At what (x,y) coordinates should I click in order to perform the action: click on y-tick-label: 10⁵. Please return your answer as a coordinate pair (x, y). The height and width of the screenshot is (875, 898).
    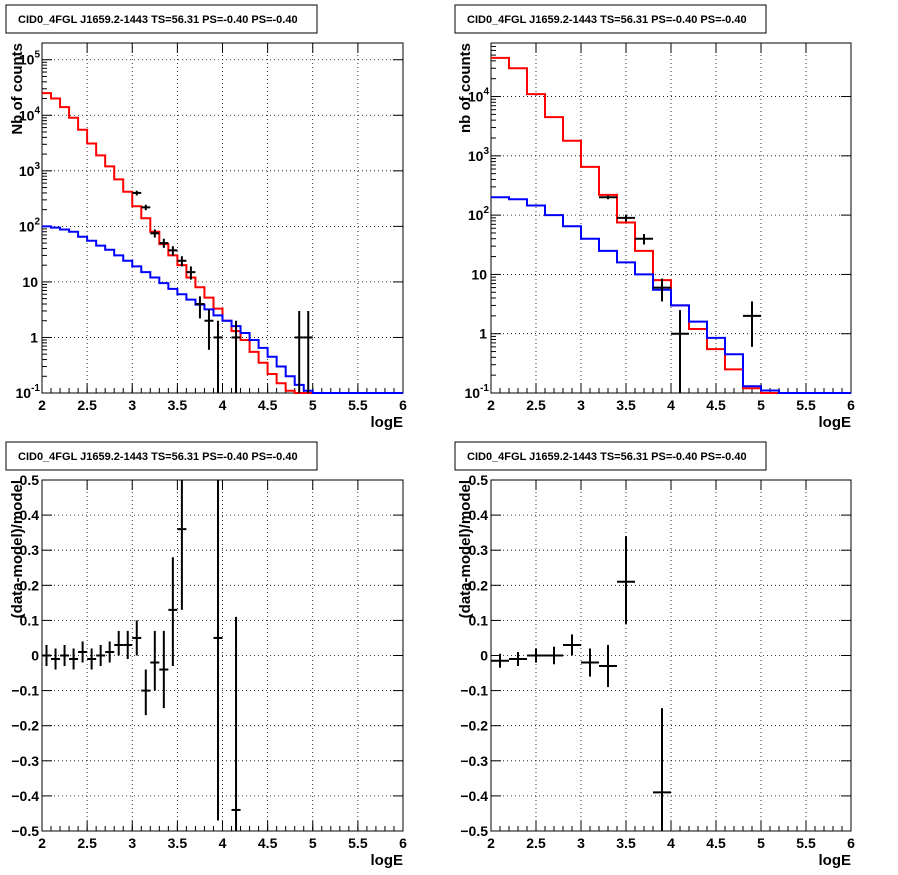
    Looking at the image, I should click on (30, 59).